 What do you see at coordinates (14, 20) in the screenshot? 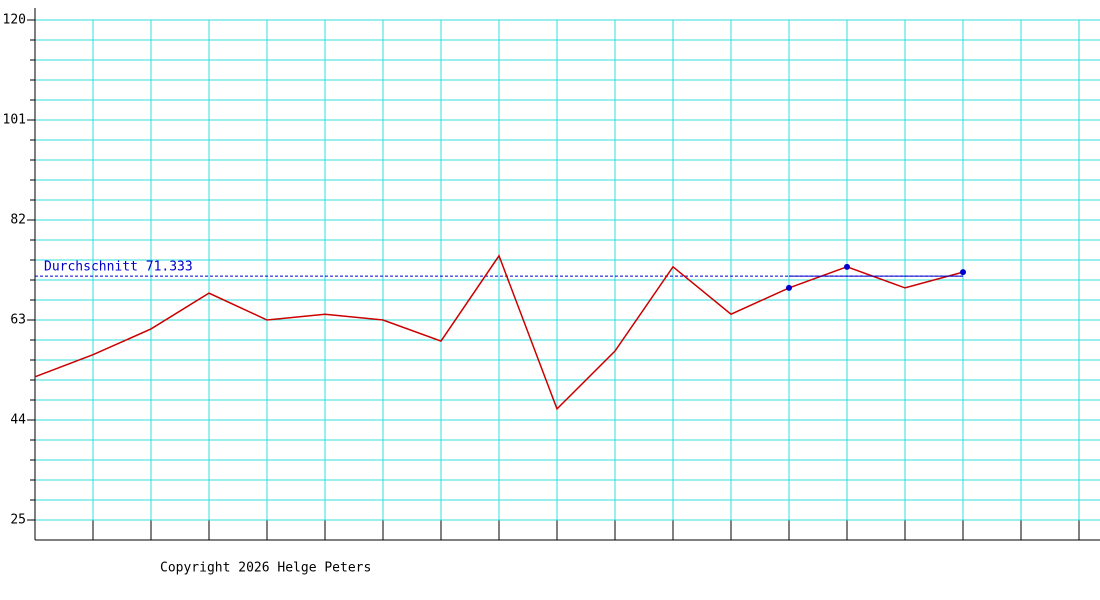
I see `y-tick-label: 120` at bounding box center [14, 20].